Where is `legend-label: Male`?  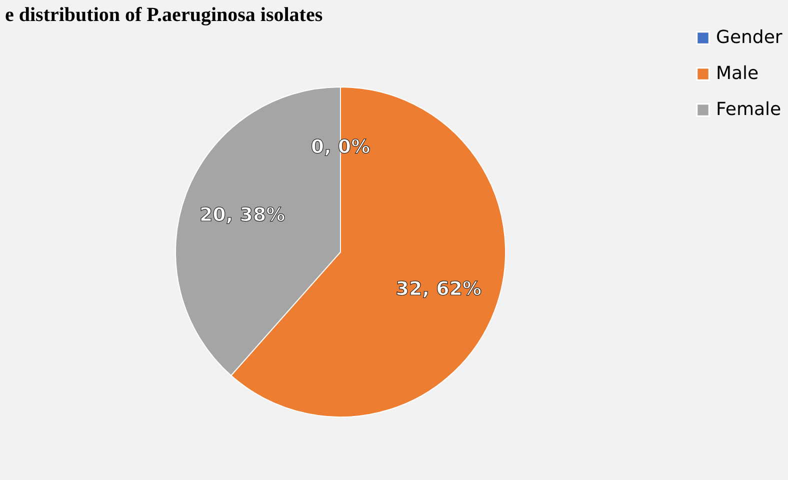
legend-label: Male is located at coordinates (737, 73).